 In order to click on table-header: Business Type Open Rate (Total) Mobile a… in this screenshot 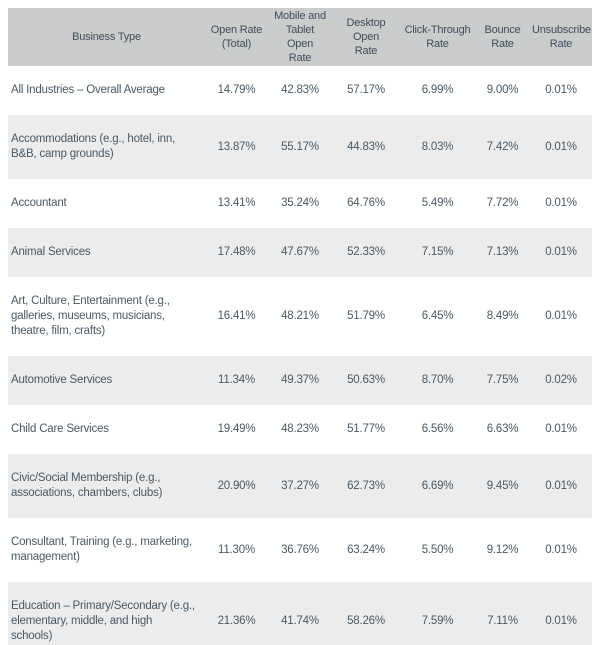, I will do `click(300, 37)`.